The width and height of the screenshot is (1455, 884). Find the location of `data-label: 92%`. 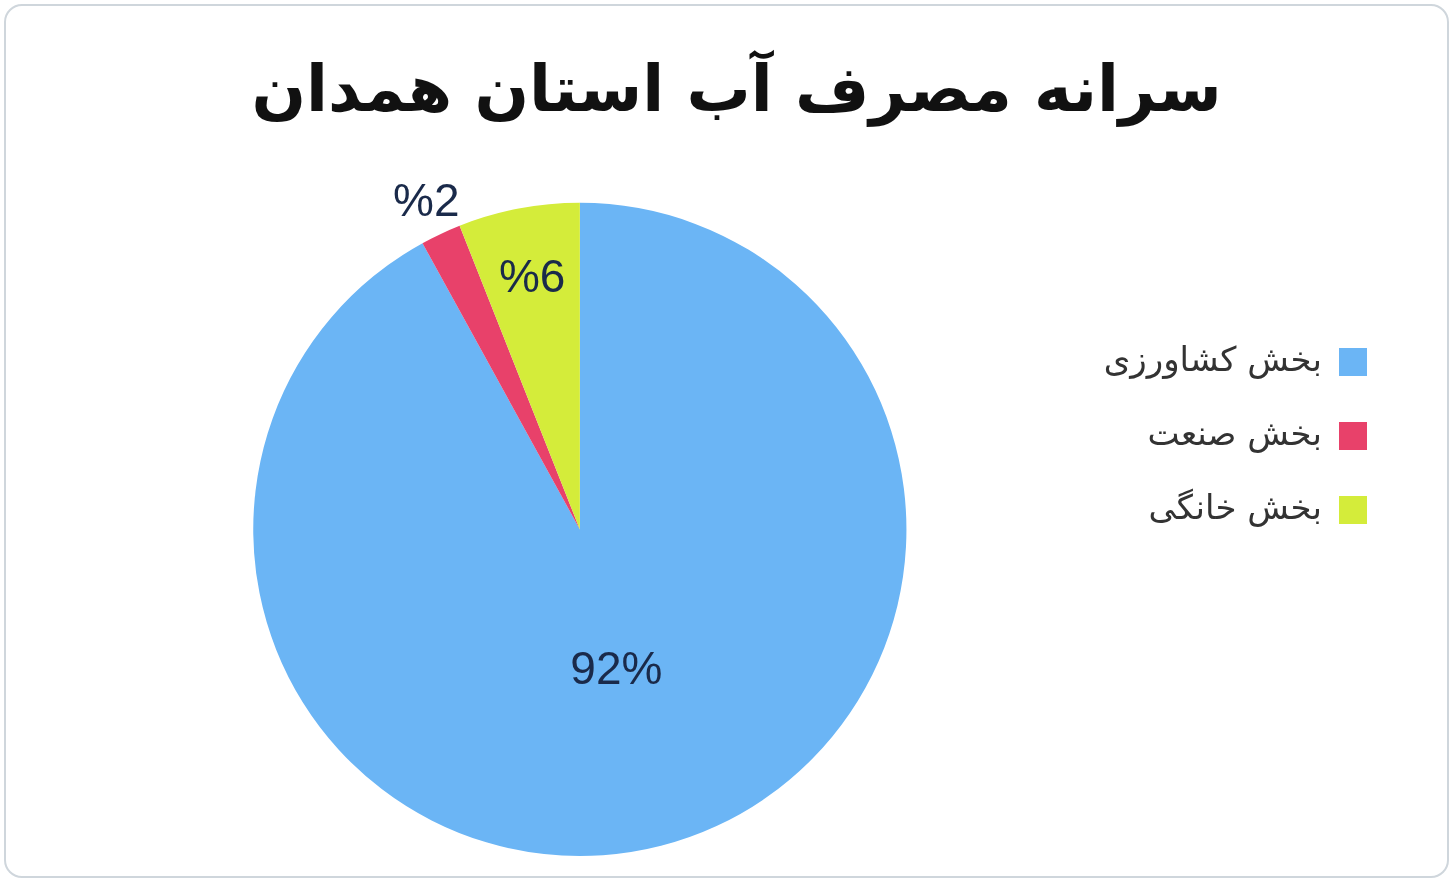

data-label: 92% is located at coordinates (616, 668).